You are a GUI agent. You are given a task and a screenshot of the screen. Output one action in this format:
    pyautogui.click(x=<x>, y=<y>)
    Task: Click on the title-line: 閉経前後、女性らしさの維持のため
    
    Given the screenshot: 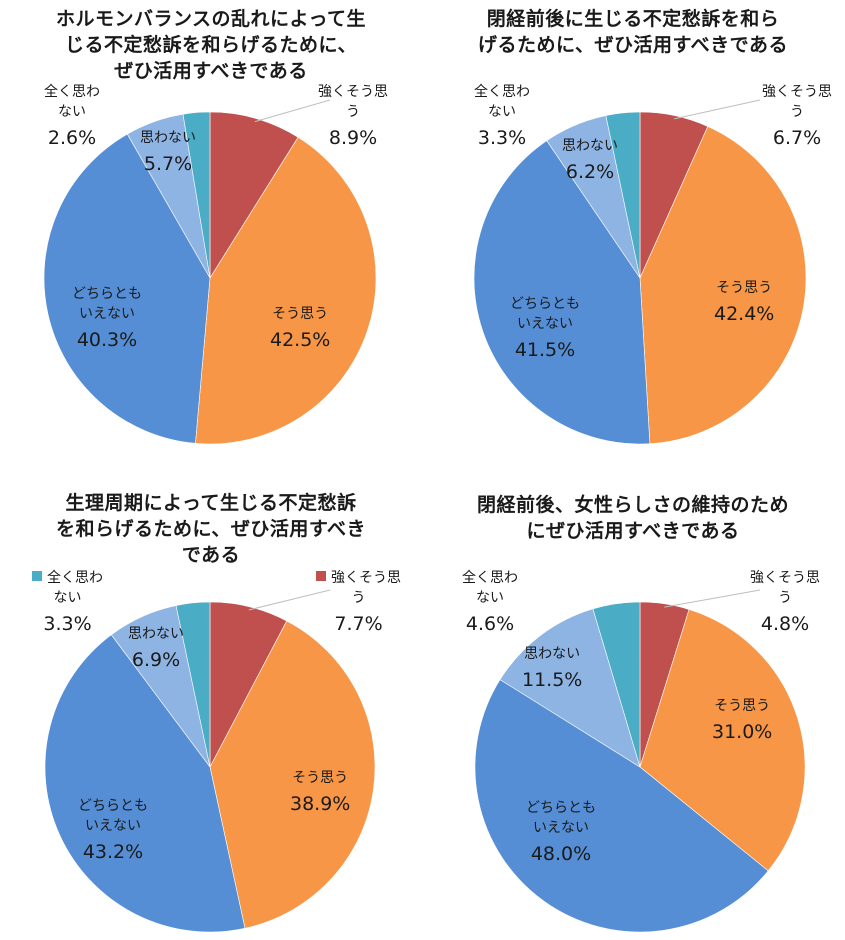 What is the action you would take?
    pyautogui.click(x=632, y=505)
    